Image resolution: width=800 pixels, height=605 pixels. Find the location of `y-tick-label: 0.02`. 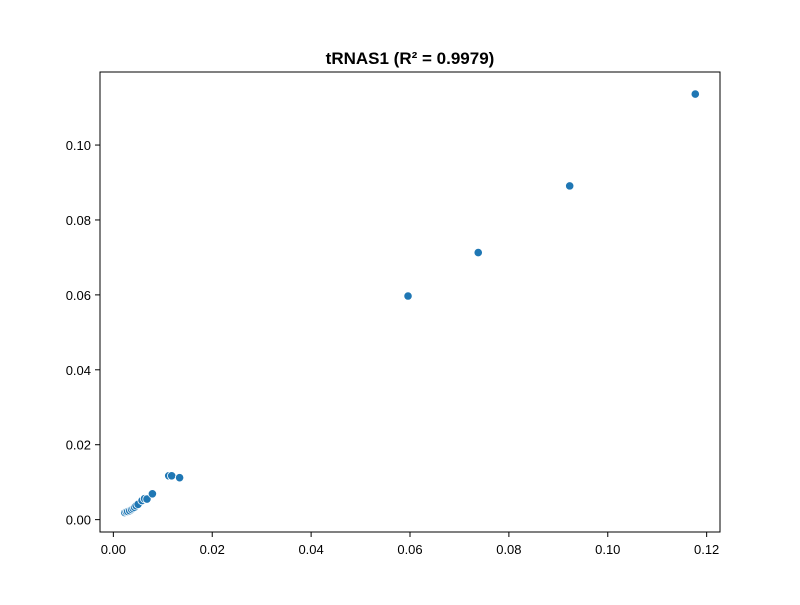

y-tick-label: 0.02 is located at coordinates (78, 445).